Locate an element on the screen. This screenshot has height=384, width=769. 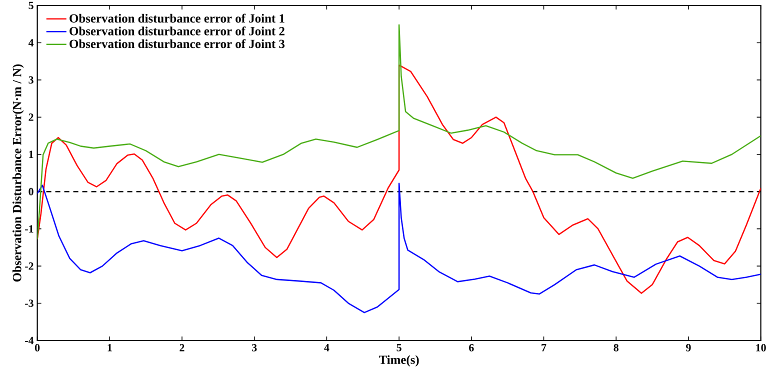
y-tick-label: 0 is located at coordinates (31, 192).